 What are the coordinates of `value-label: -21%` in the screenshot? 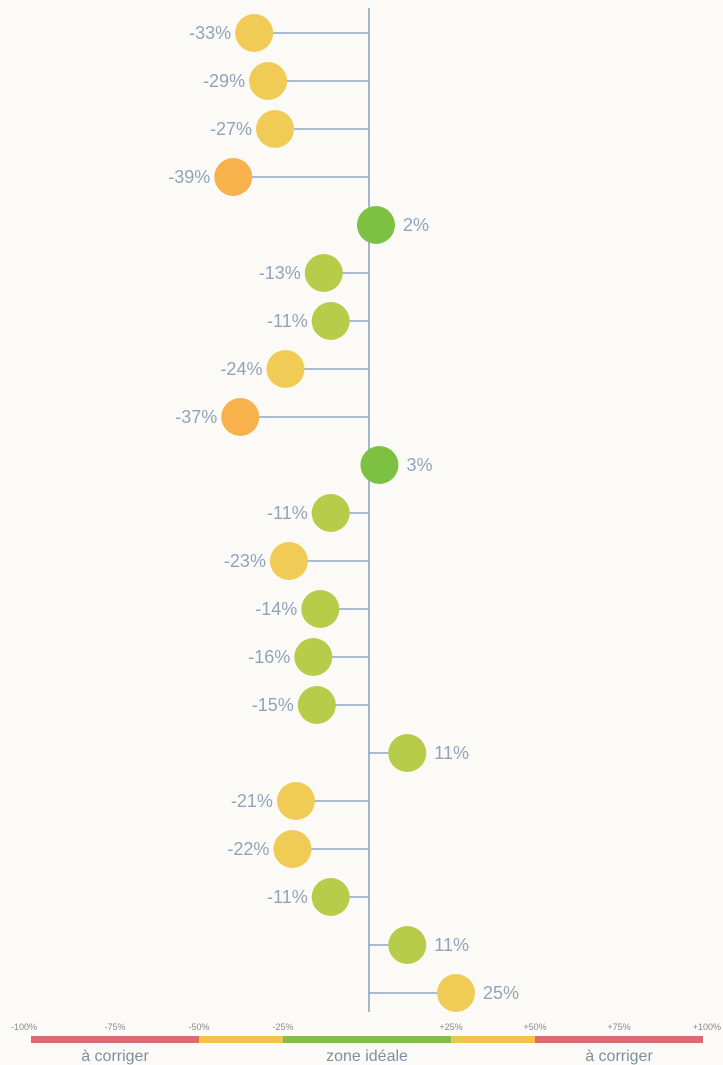 It's located at (252, 801).